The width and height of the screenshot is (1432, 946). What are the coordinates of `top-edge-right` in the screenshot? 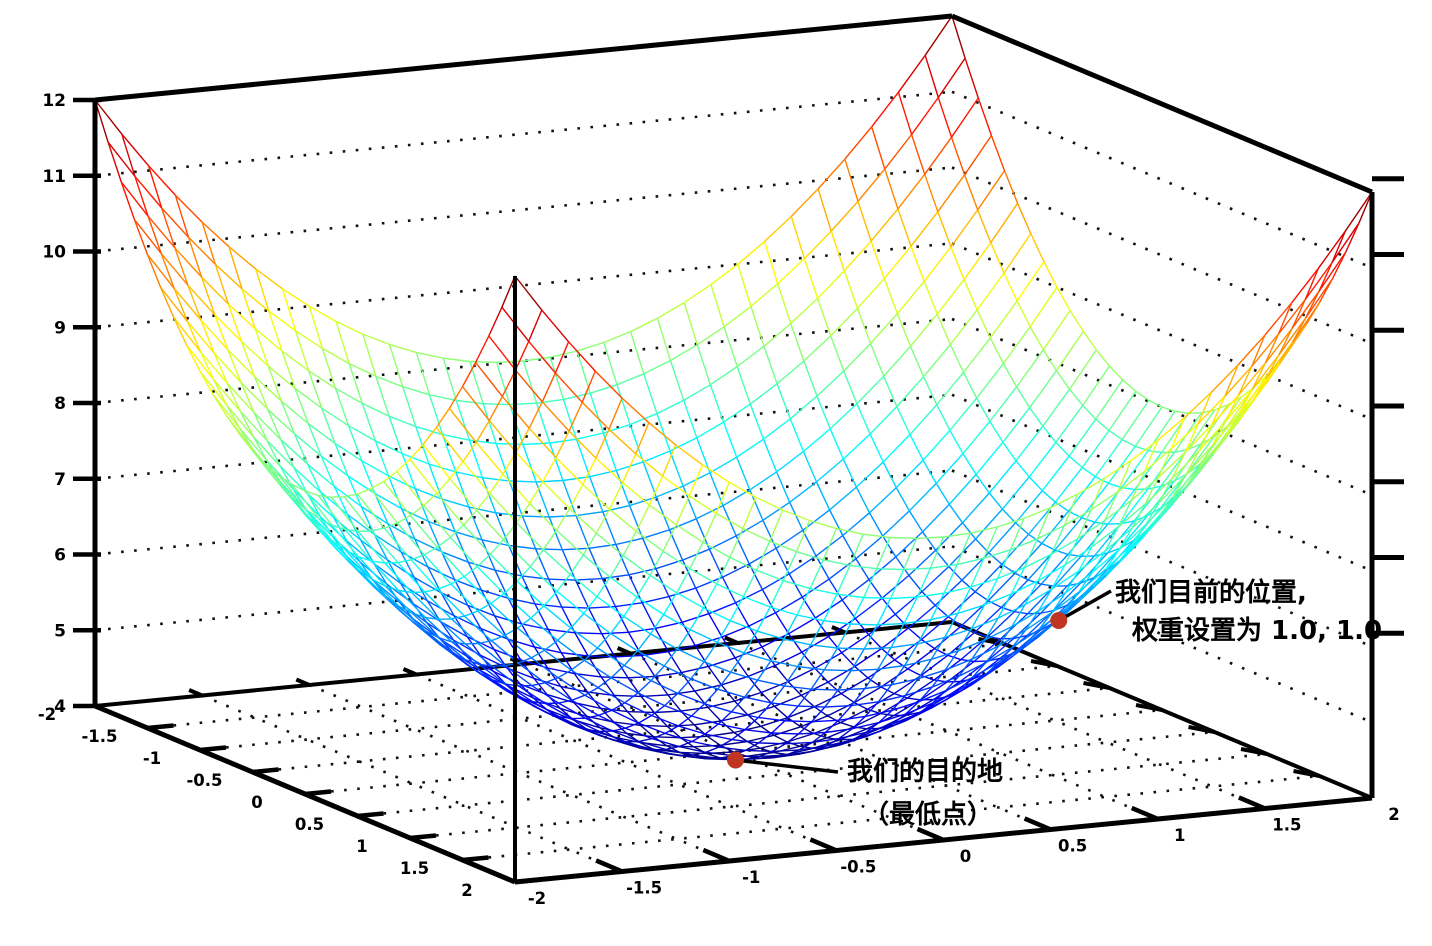 It's located at (1162, 104).